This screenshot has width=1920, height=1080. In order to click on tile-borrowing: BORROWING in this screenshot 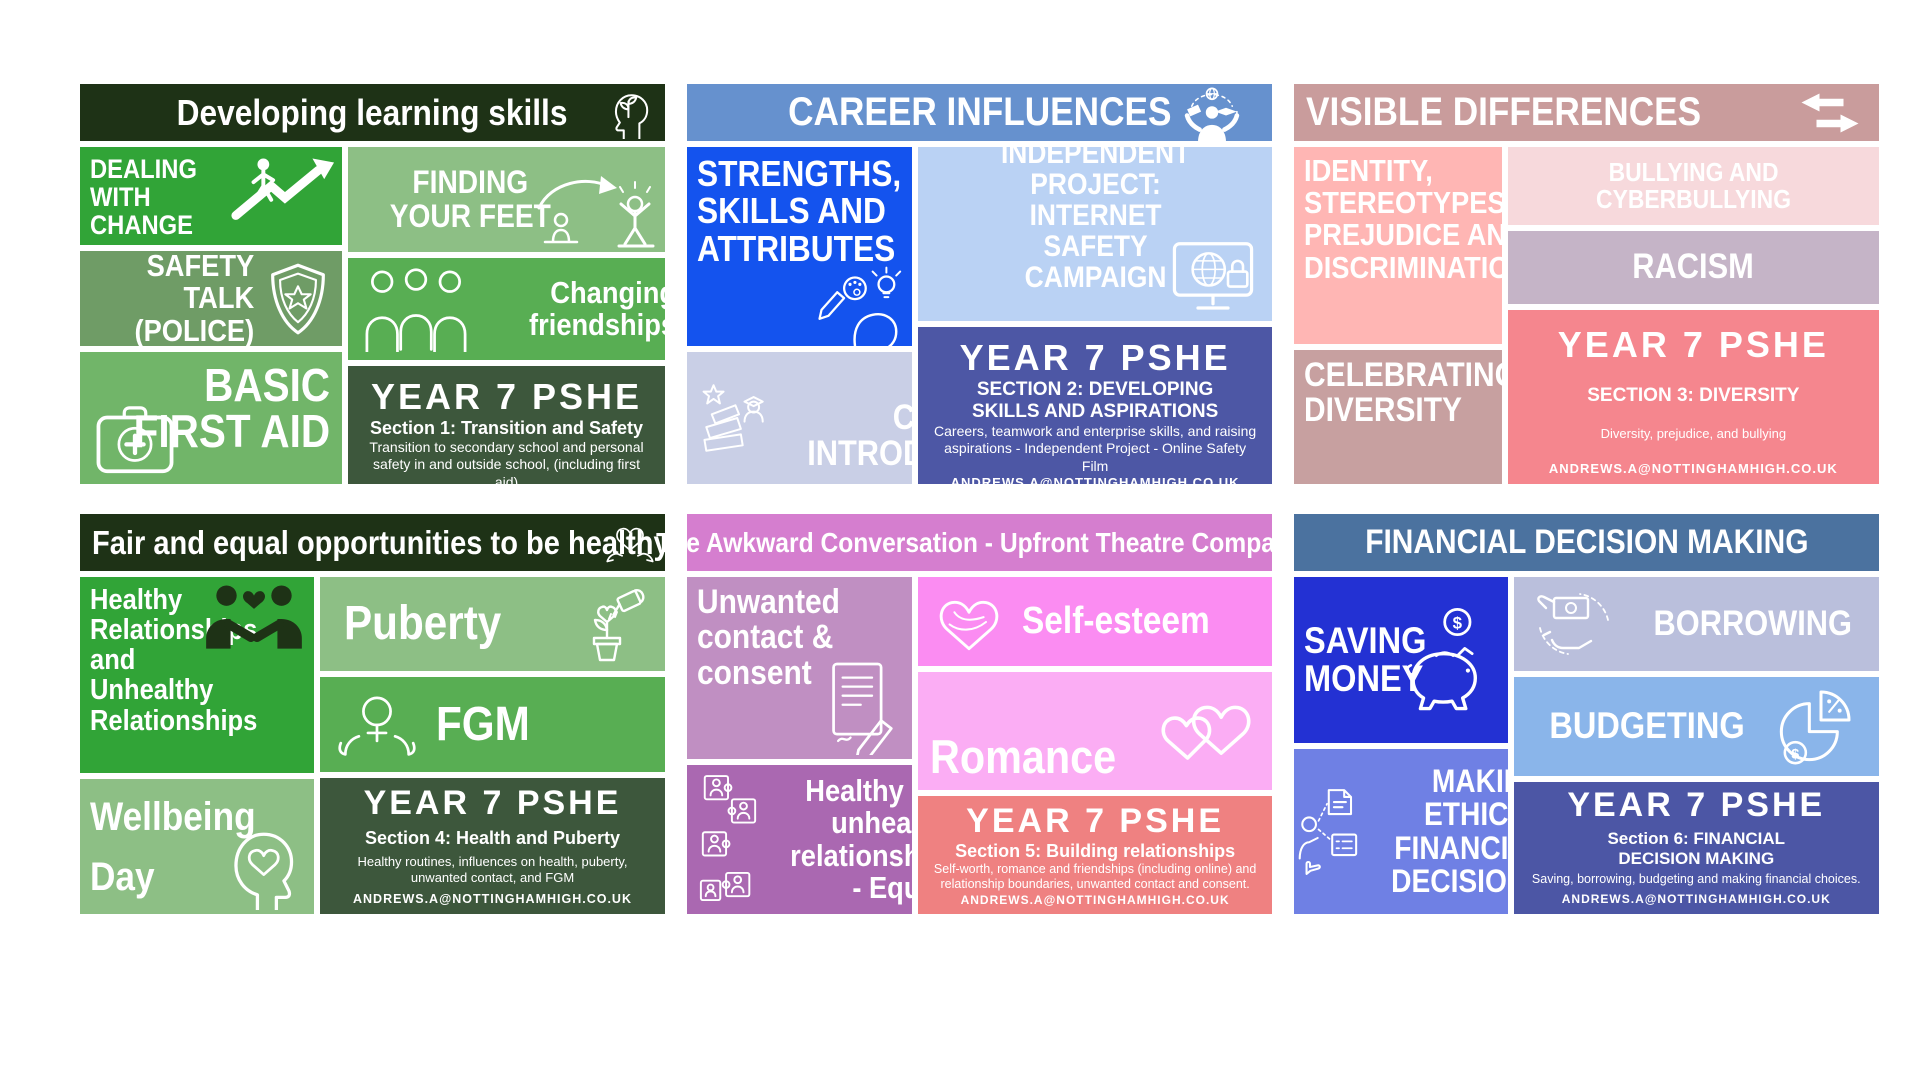, I will do `click(1696, 624)`.